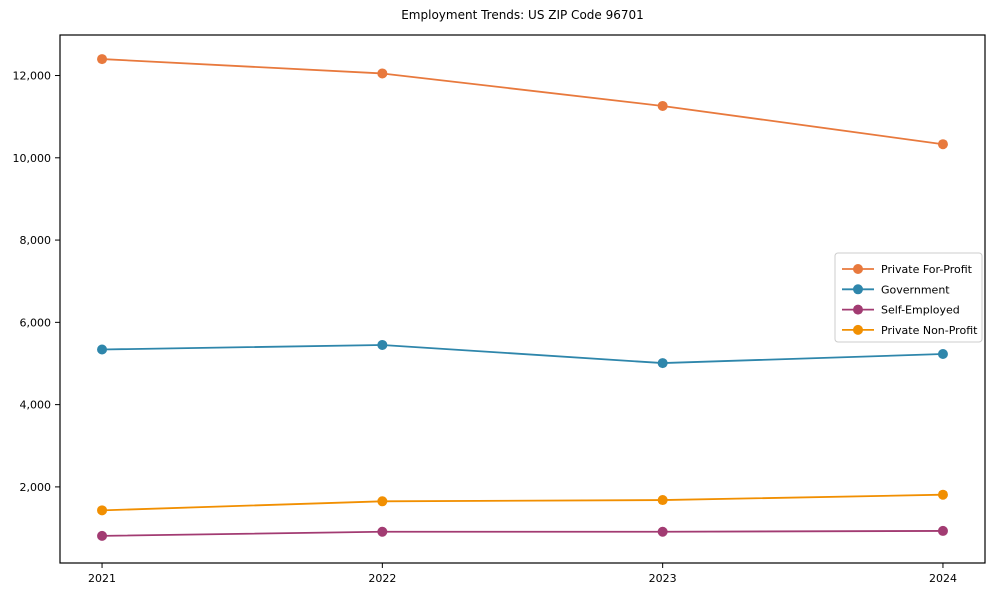  Describe the element at coordinates (522, 15) in the screenshot. I see `chart-title: Employment Trends: US ZIP Code 96701` at that location.